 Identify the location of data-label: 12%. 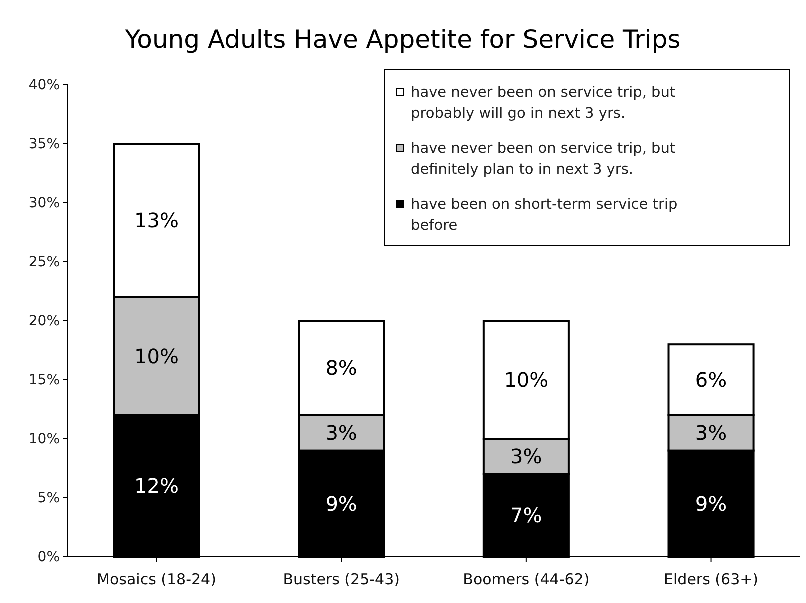
(156, 486).